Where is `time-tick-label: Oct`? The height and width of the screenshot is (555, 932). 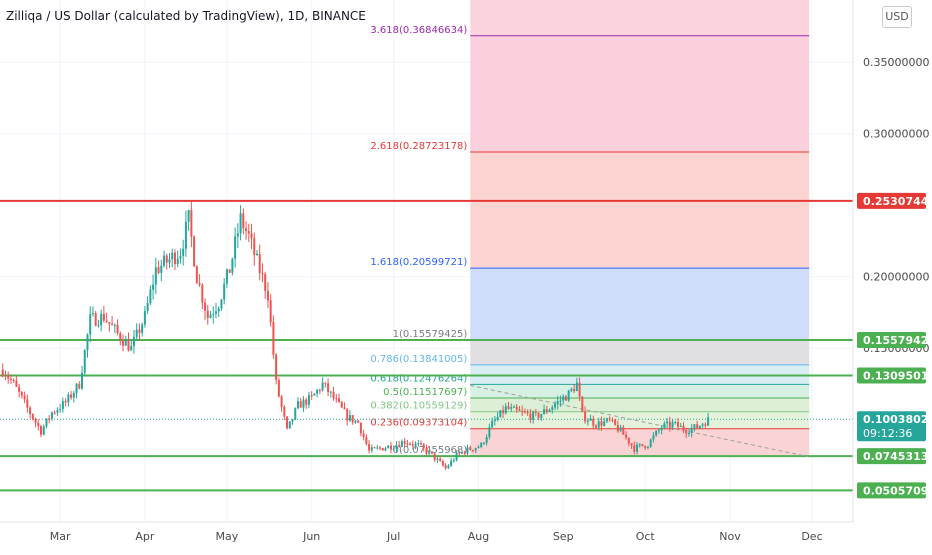
time-tick-label: Oct is located at coordinates (646, 536).